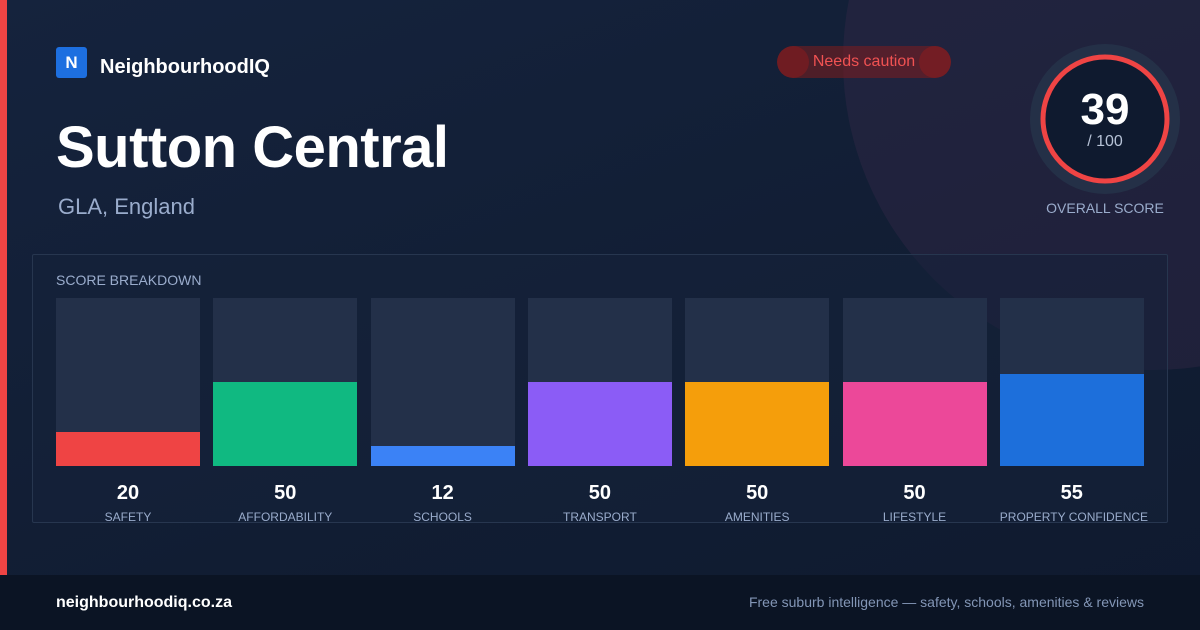 This screenshot has width=1200, height=630. Describe the element at coordinates (1105, 141) in the screenshot. I see `overall-score-max: / 100` at that location.